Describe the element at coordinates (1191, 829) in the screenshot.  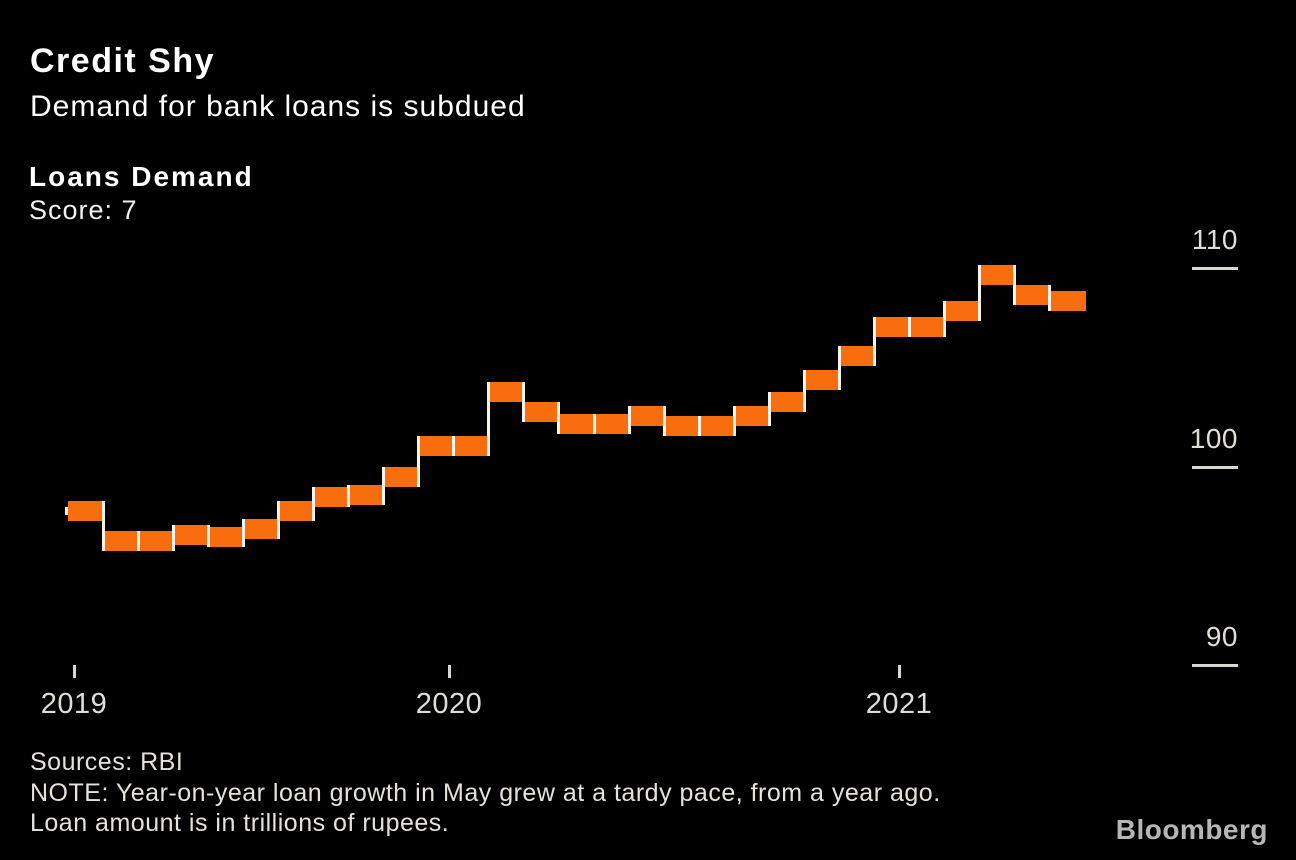
I see `bloomberg-logo: Bloomberg` at that location.